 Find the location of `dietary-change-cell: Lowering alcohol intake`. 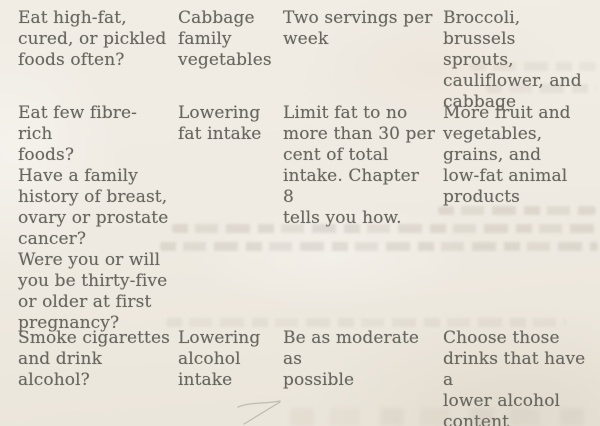

dietary-change-cell: Lowering alcohol intake is located at coordinates (219, 359).